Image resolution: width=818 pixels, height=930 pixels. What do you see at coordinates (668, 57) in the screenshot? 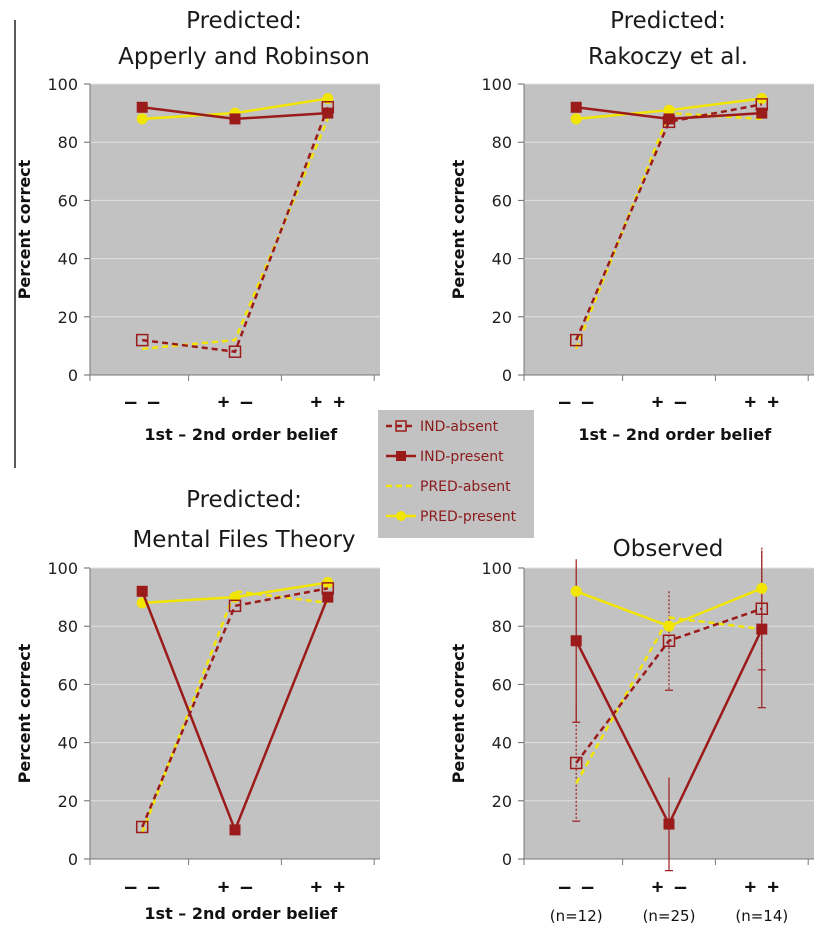
I see `chart-title-line: Rakoczy et al.` at bounding box center [668, 57].